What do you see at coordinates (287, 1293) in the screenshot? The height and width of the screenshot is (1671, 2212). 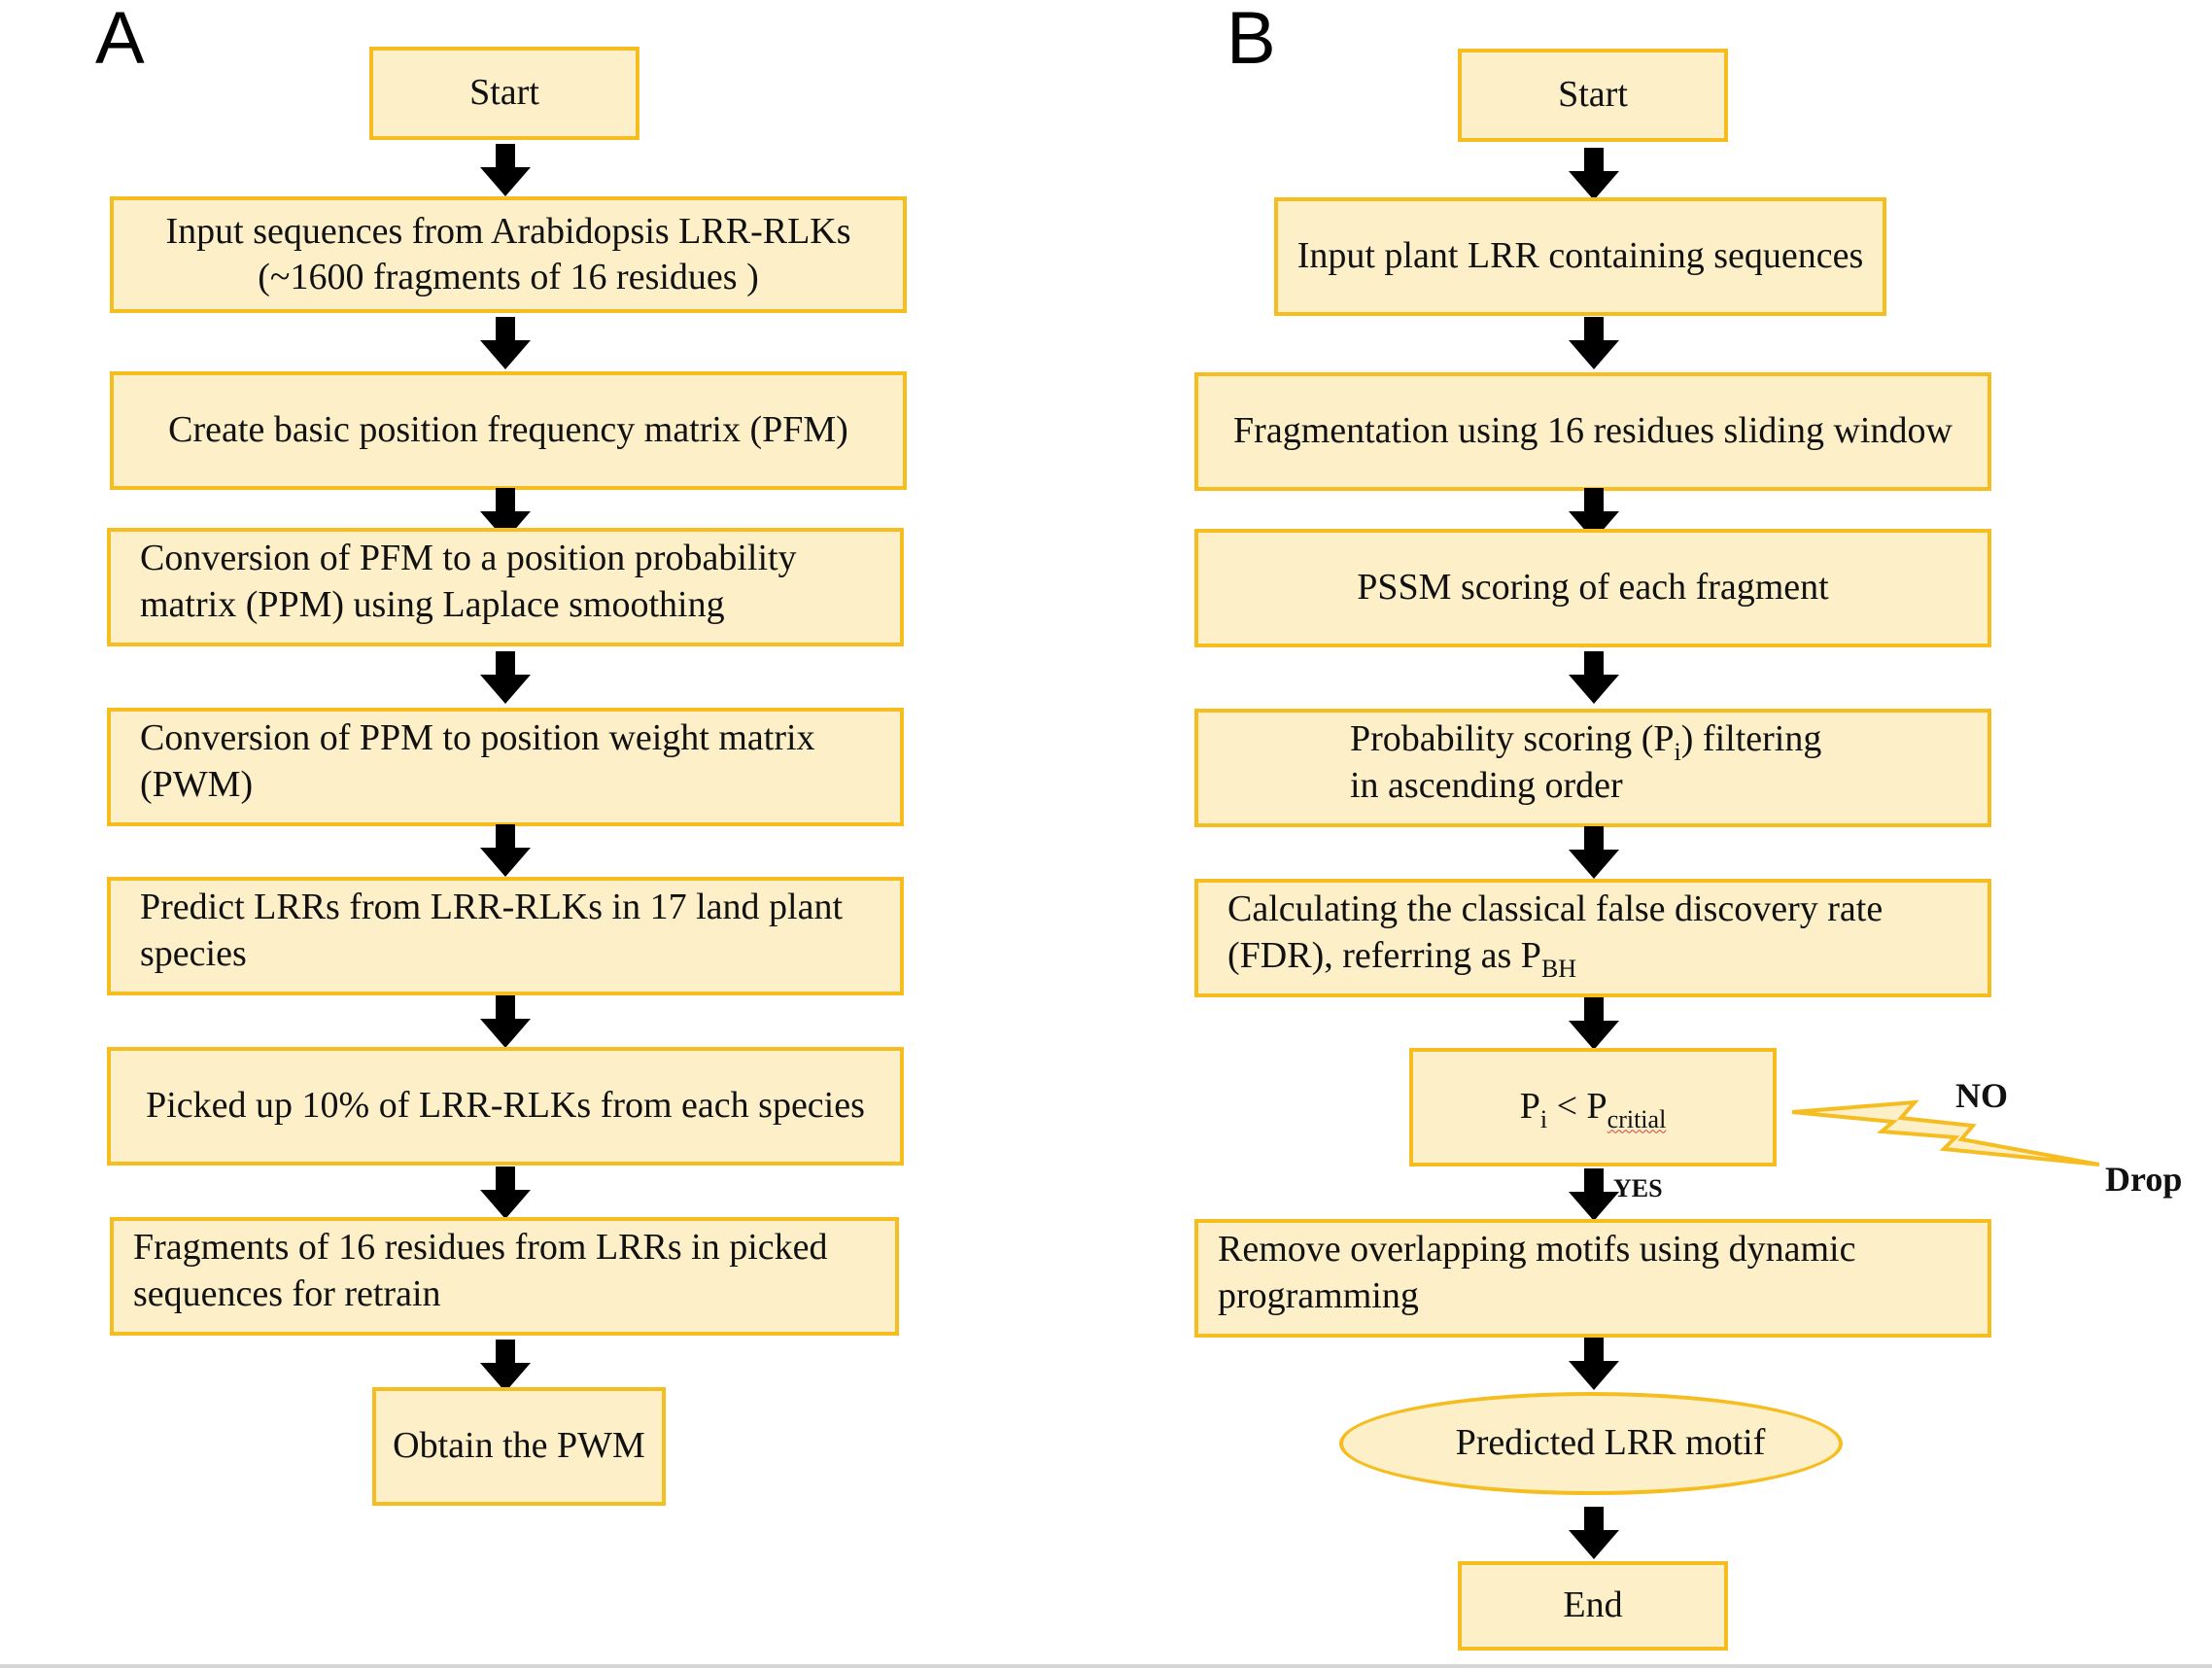 I see `a-fragments-line2: sequences for retrain` at bounding box center [287, 1293].